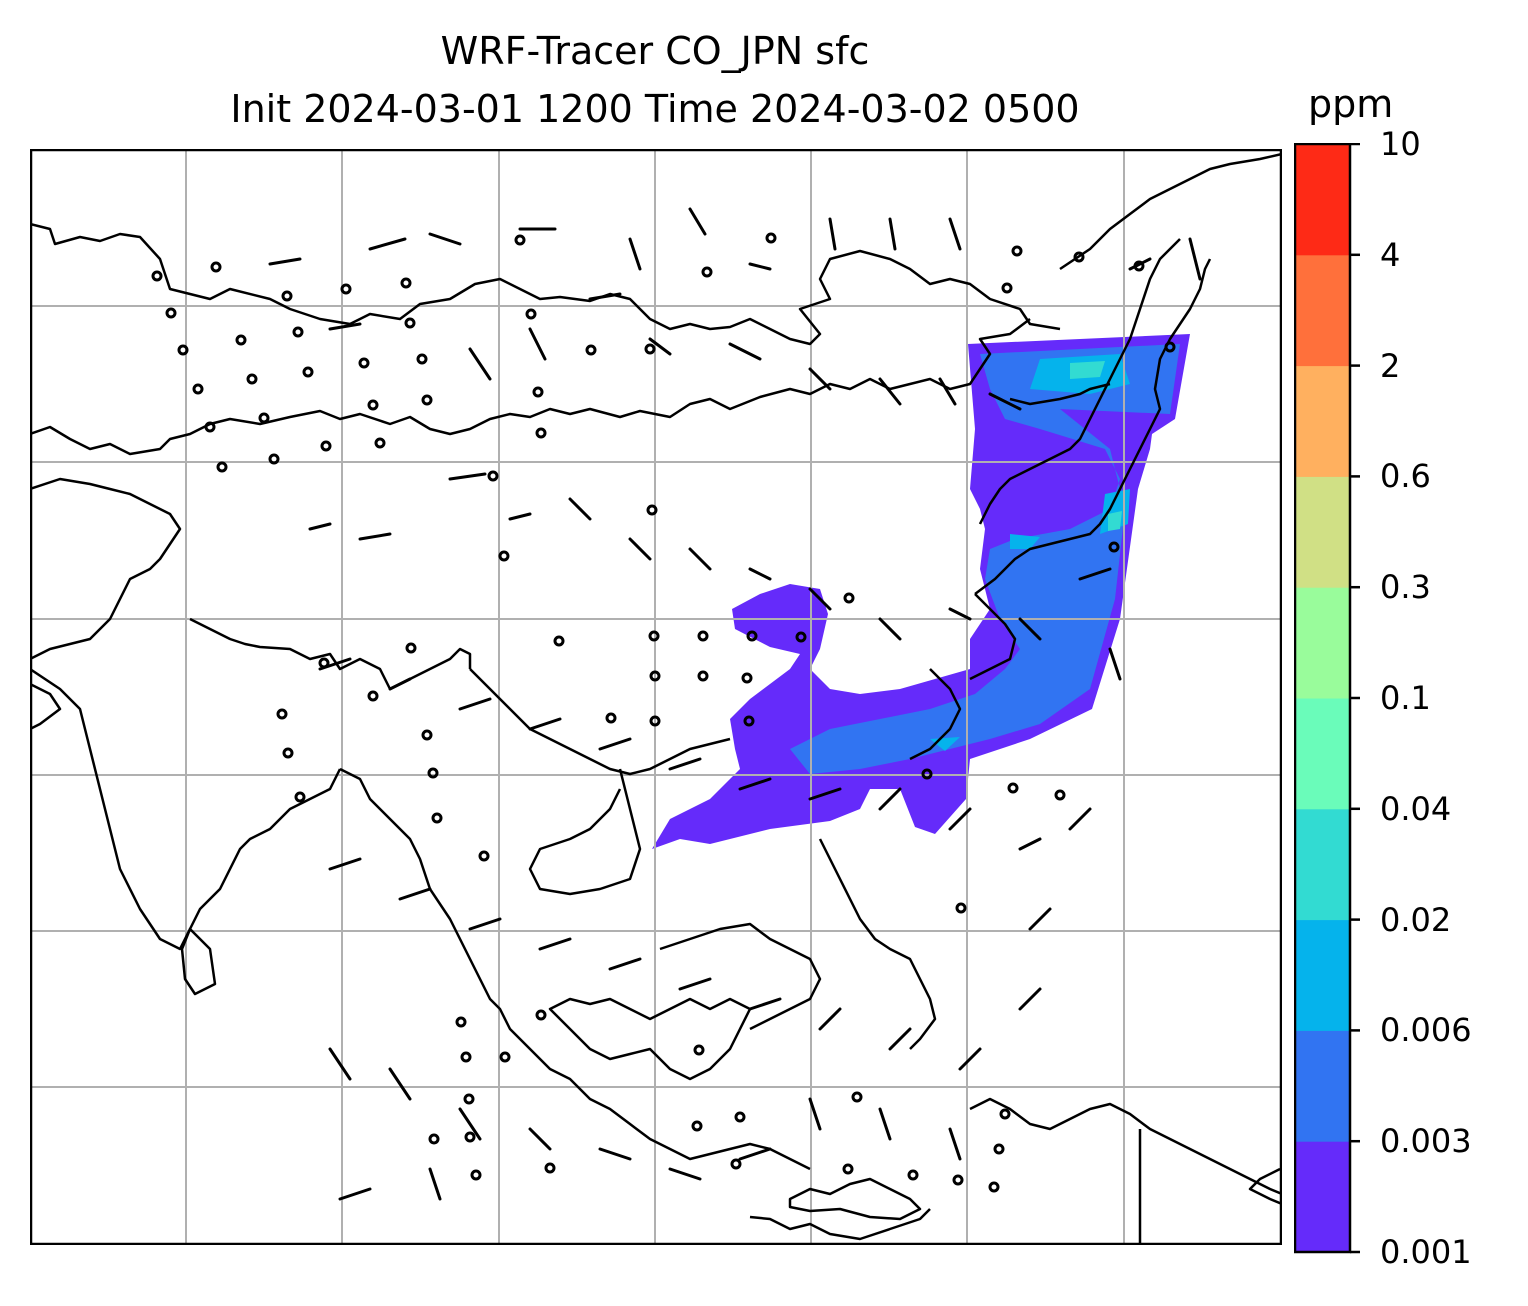 The image size is (1528, 1306). I want to click on colorbar-unit-label: ppm, so click(1351, 104).